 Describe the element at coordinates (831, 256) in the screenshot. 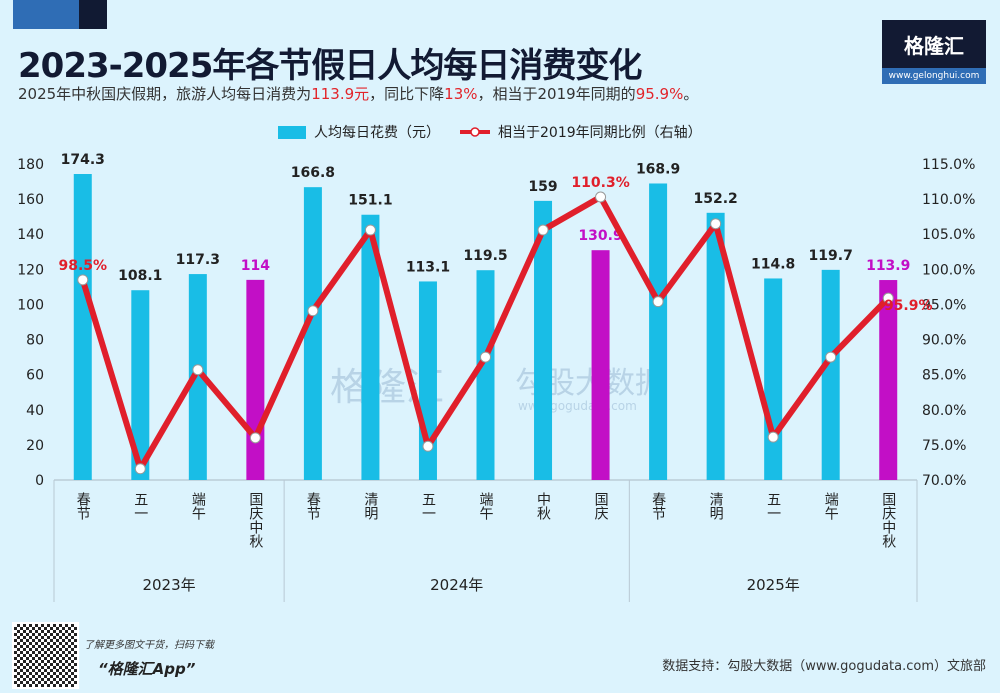

I see `bar-label: 119.7` at that location.